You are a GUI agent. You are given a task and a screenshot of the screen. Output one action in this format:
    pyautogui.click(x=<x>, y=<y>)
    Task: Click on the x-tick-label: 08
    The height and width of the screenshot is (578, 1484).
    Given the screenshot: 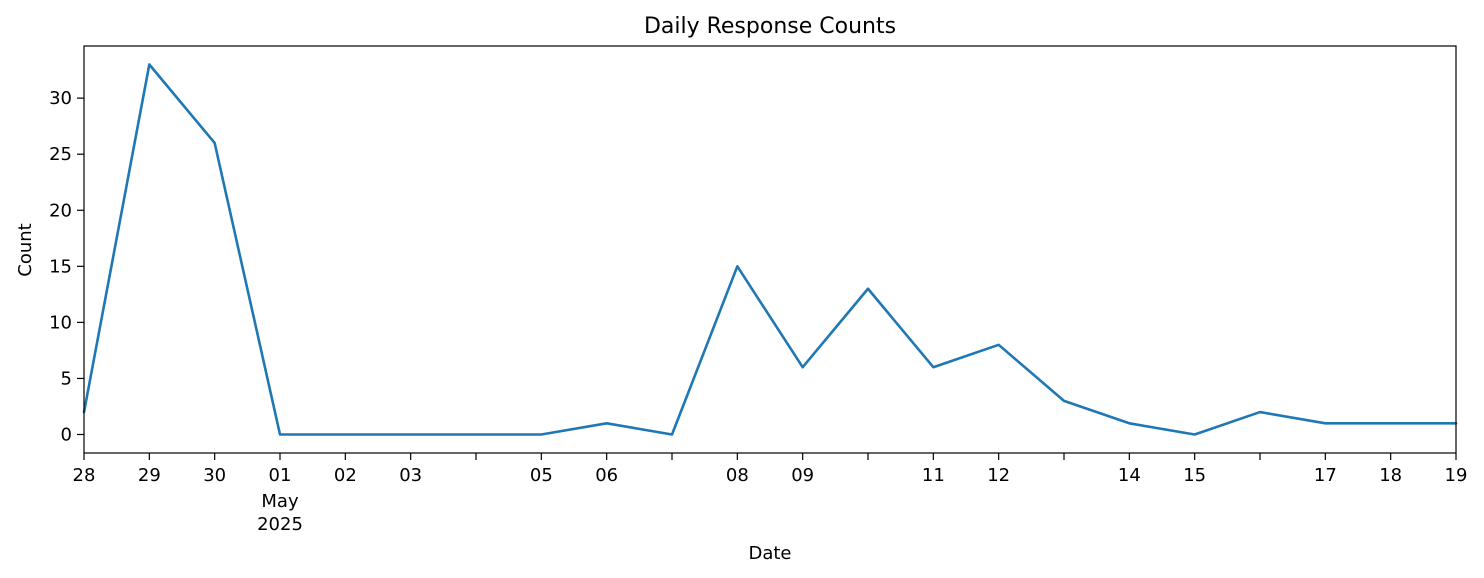 What is the action you would take?
    pyautogui.click(x=737, y=475)
    